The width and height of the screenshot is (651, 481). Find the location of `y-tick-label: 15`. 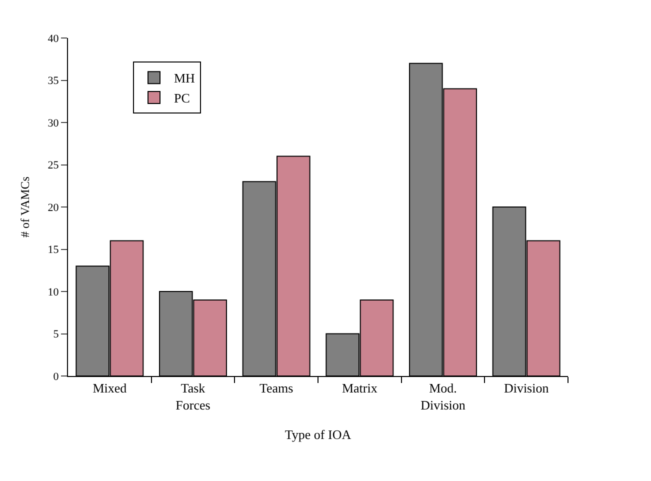

y-tick-label: 15 is located at coordinates (54, 250).